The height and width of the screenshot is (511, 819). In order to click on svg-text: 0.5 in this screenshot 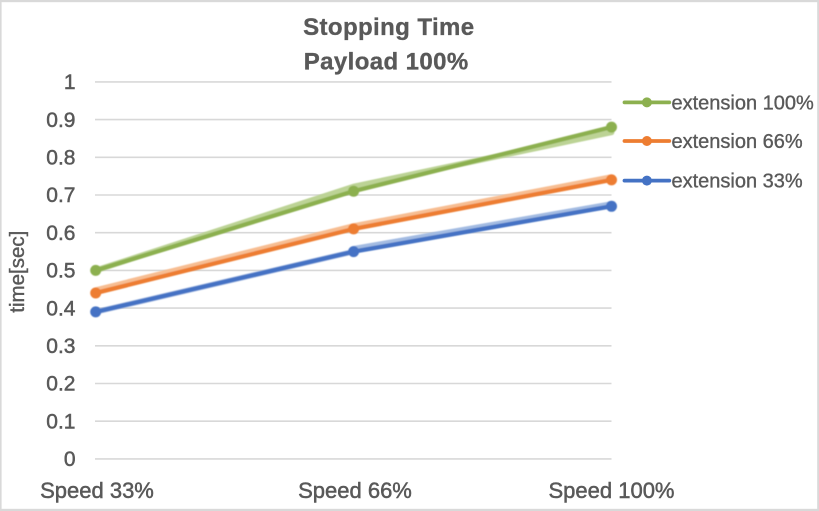, I will do `click(60, 271)`.